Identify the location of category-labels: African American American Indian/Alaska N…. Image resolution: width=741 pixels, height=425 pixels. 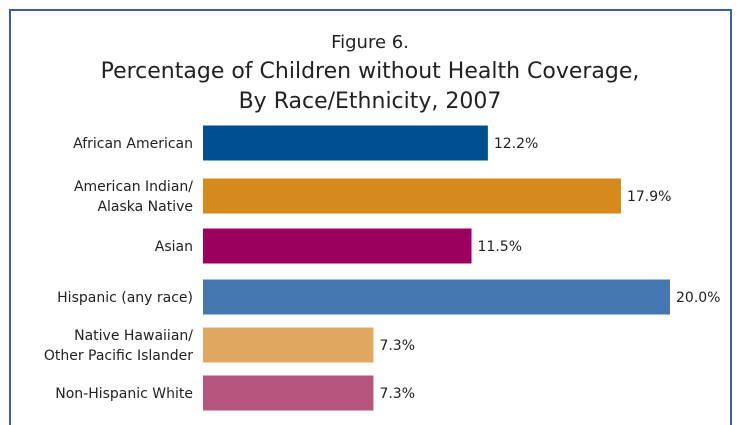
(118, 269).